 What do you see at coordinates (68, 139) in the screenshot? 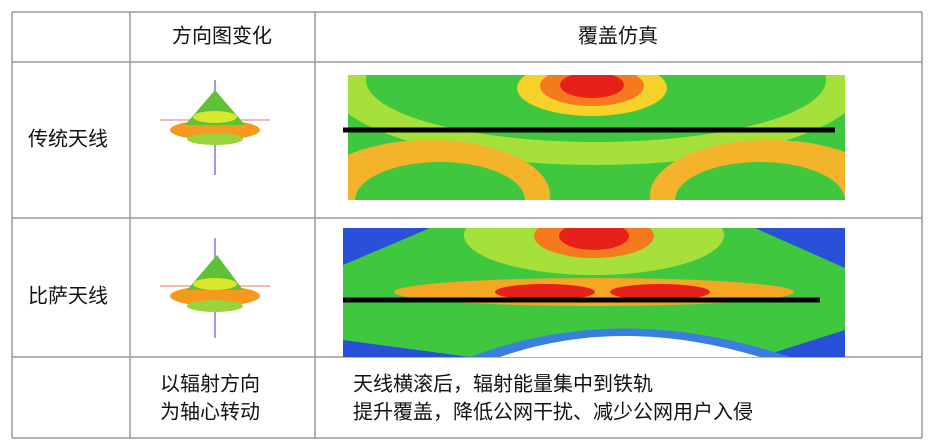
I see `row-label: 传统天线` at bounding box center [68, 139].